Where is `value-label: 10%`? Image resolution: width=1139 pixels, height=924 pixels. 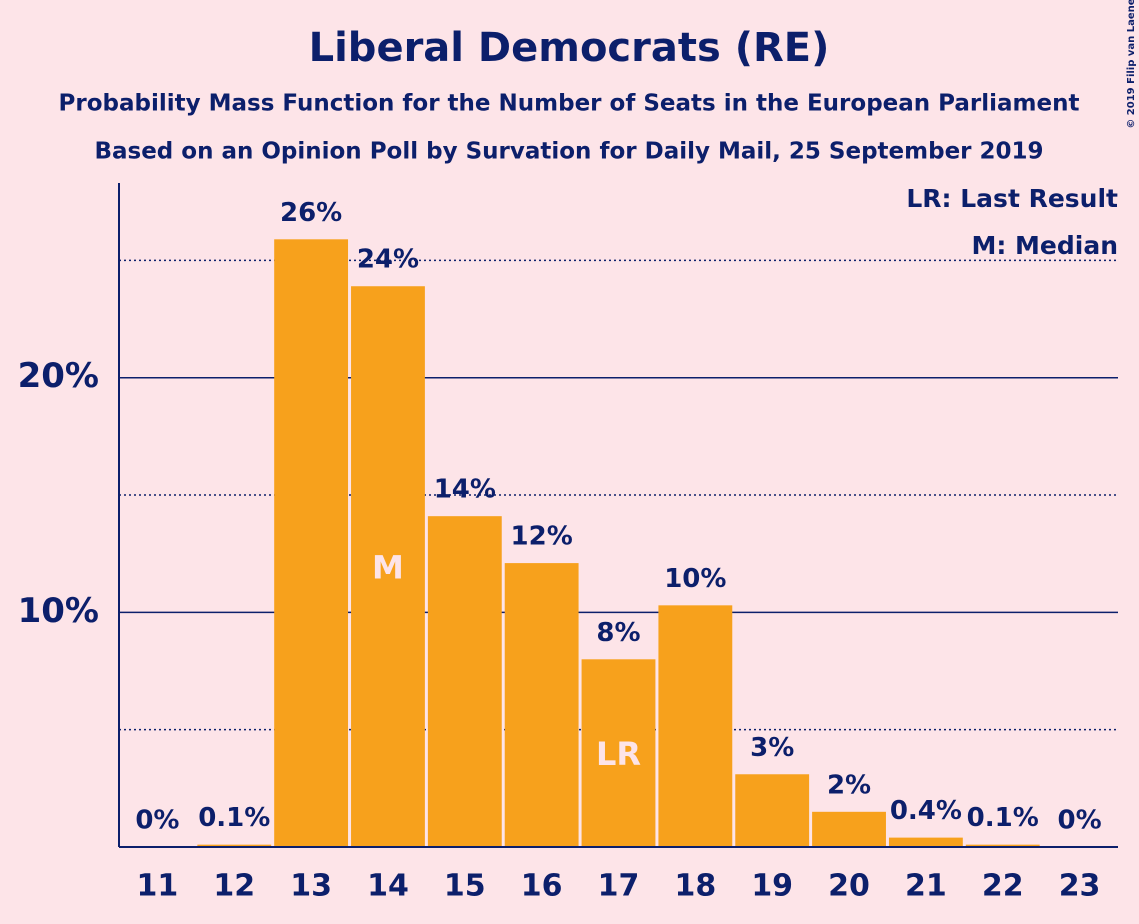
value-label: 10% is located at coordinates (695, 579).